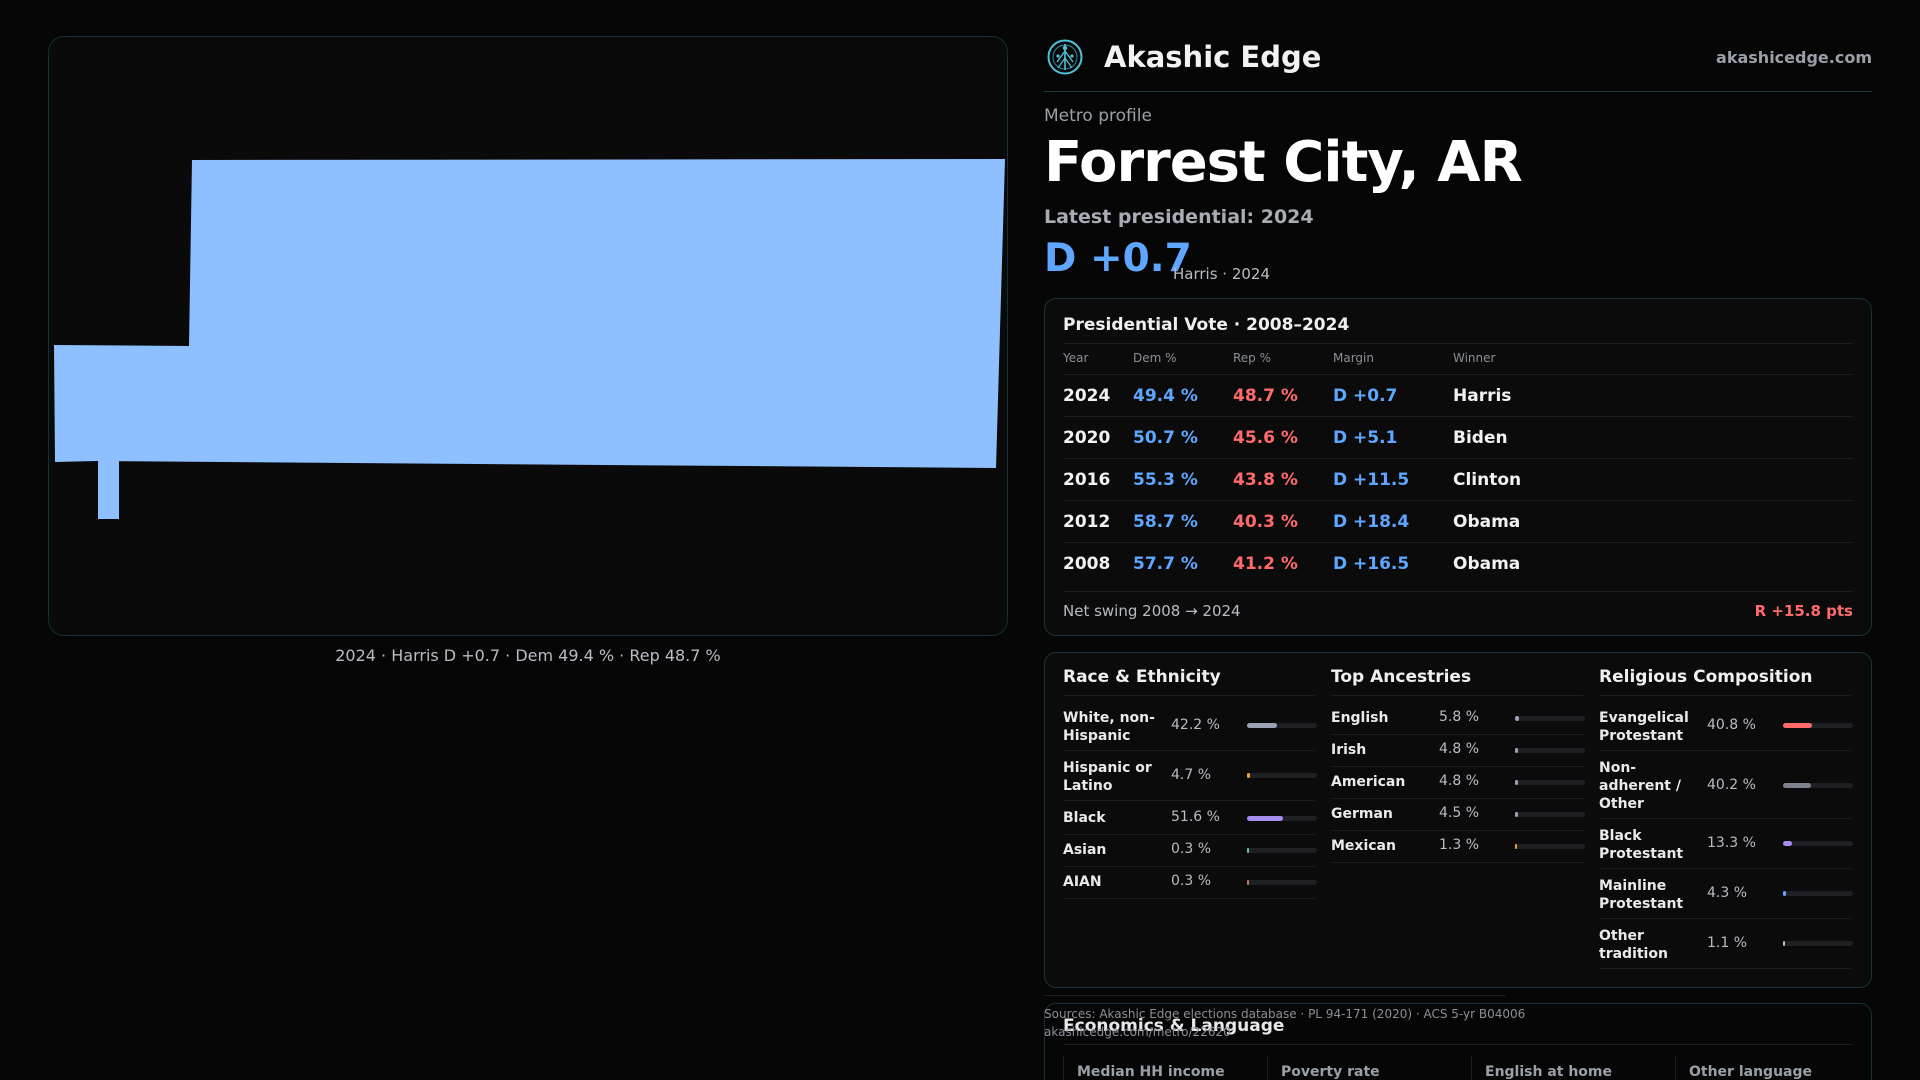  What do you see at coordinates (1644, 727) in the screenshot?
I see `religion-label: Evangelical Protestant` at bounding box center [1644, 727].